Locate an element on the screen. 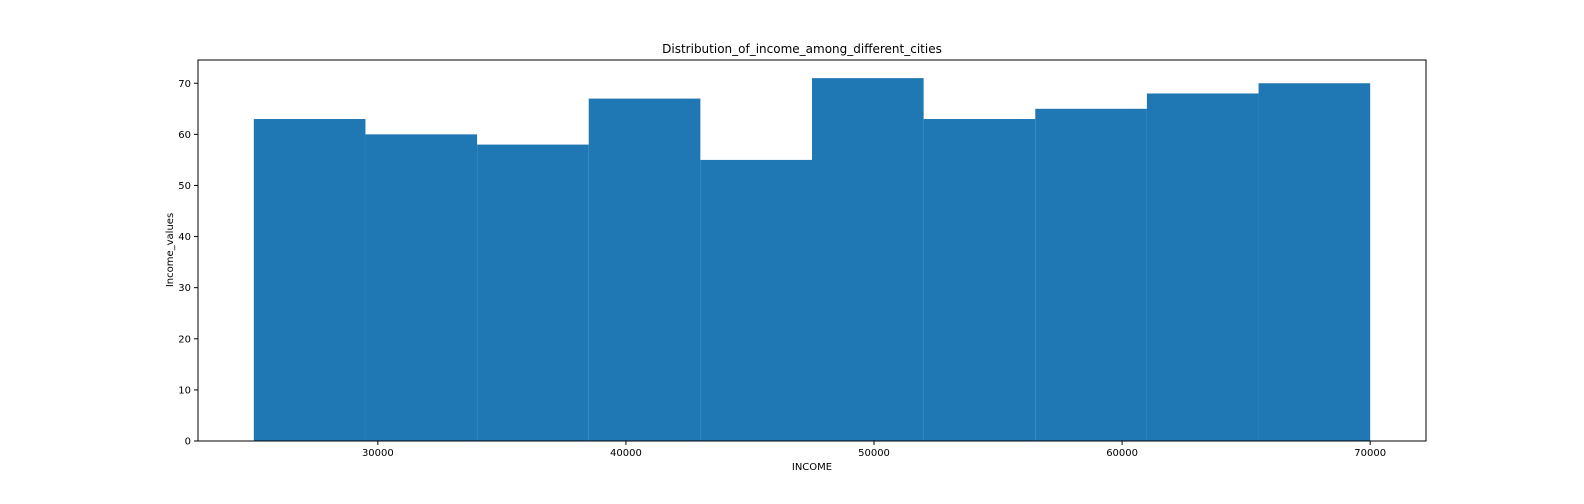 This screenshot has width=1584, height=504. y-tick-label: 0 is located at coordinates (188, 442).